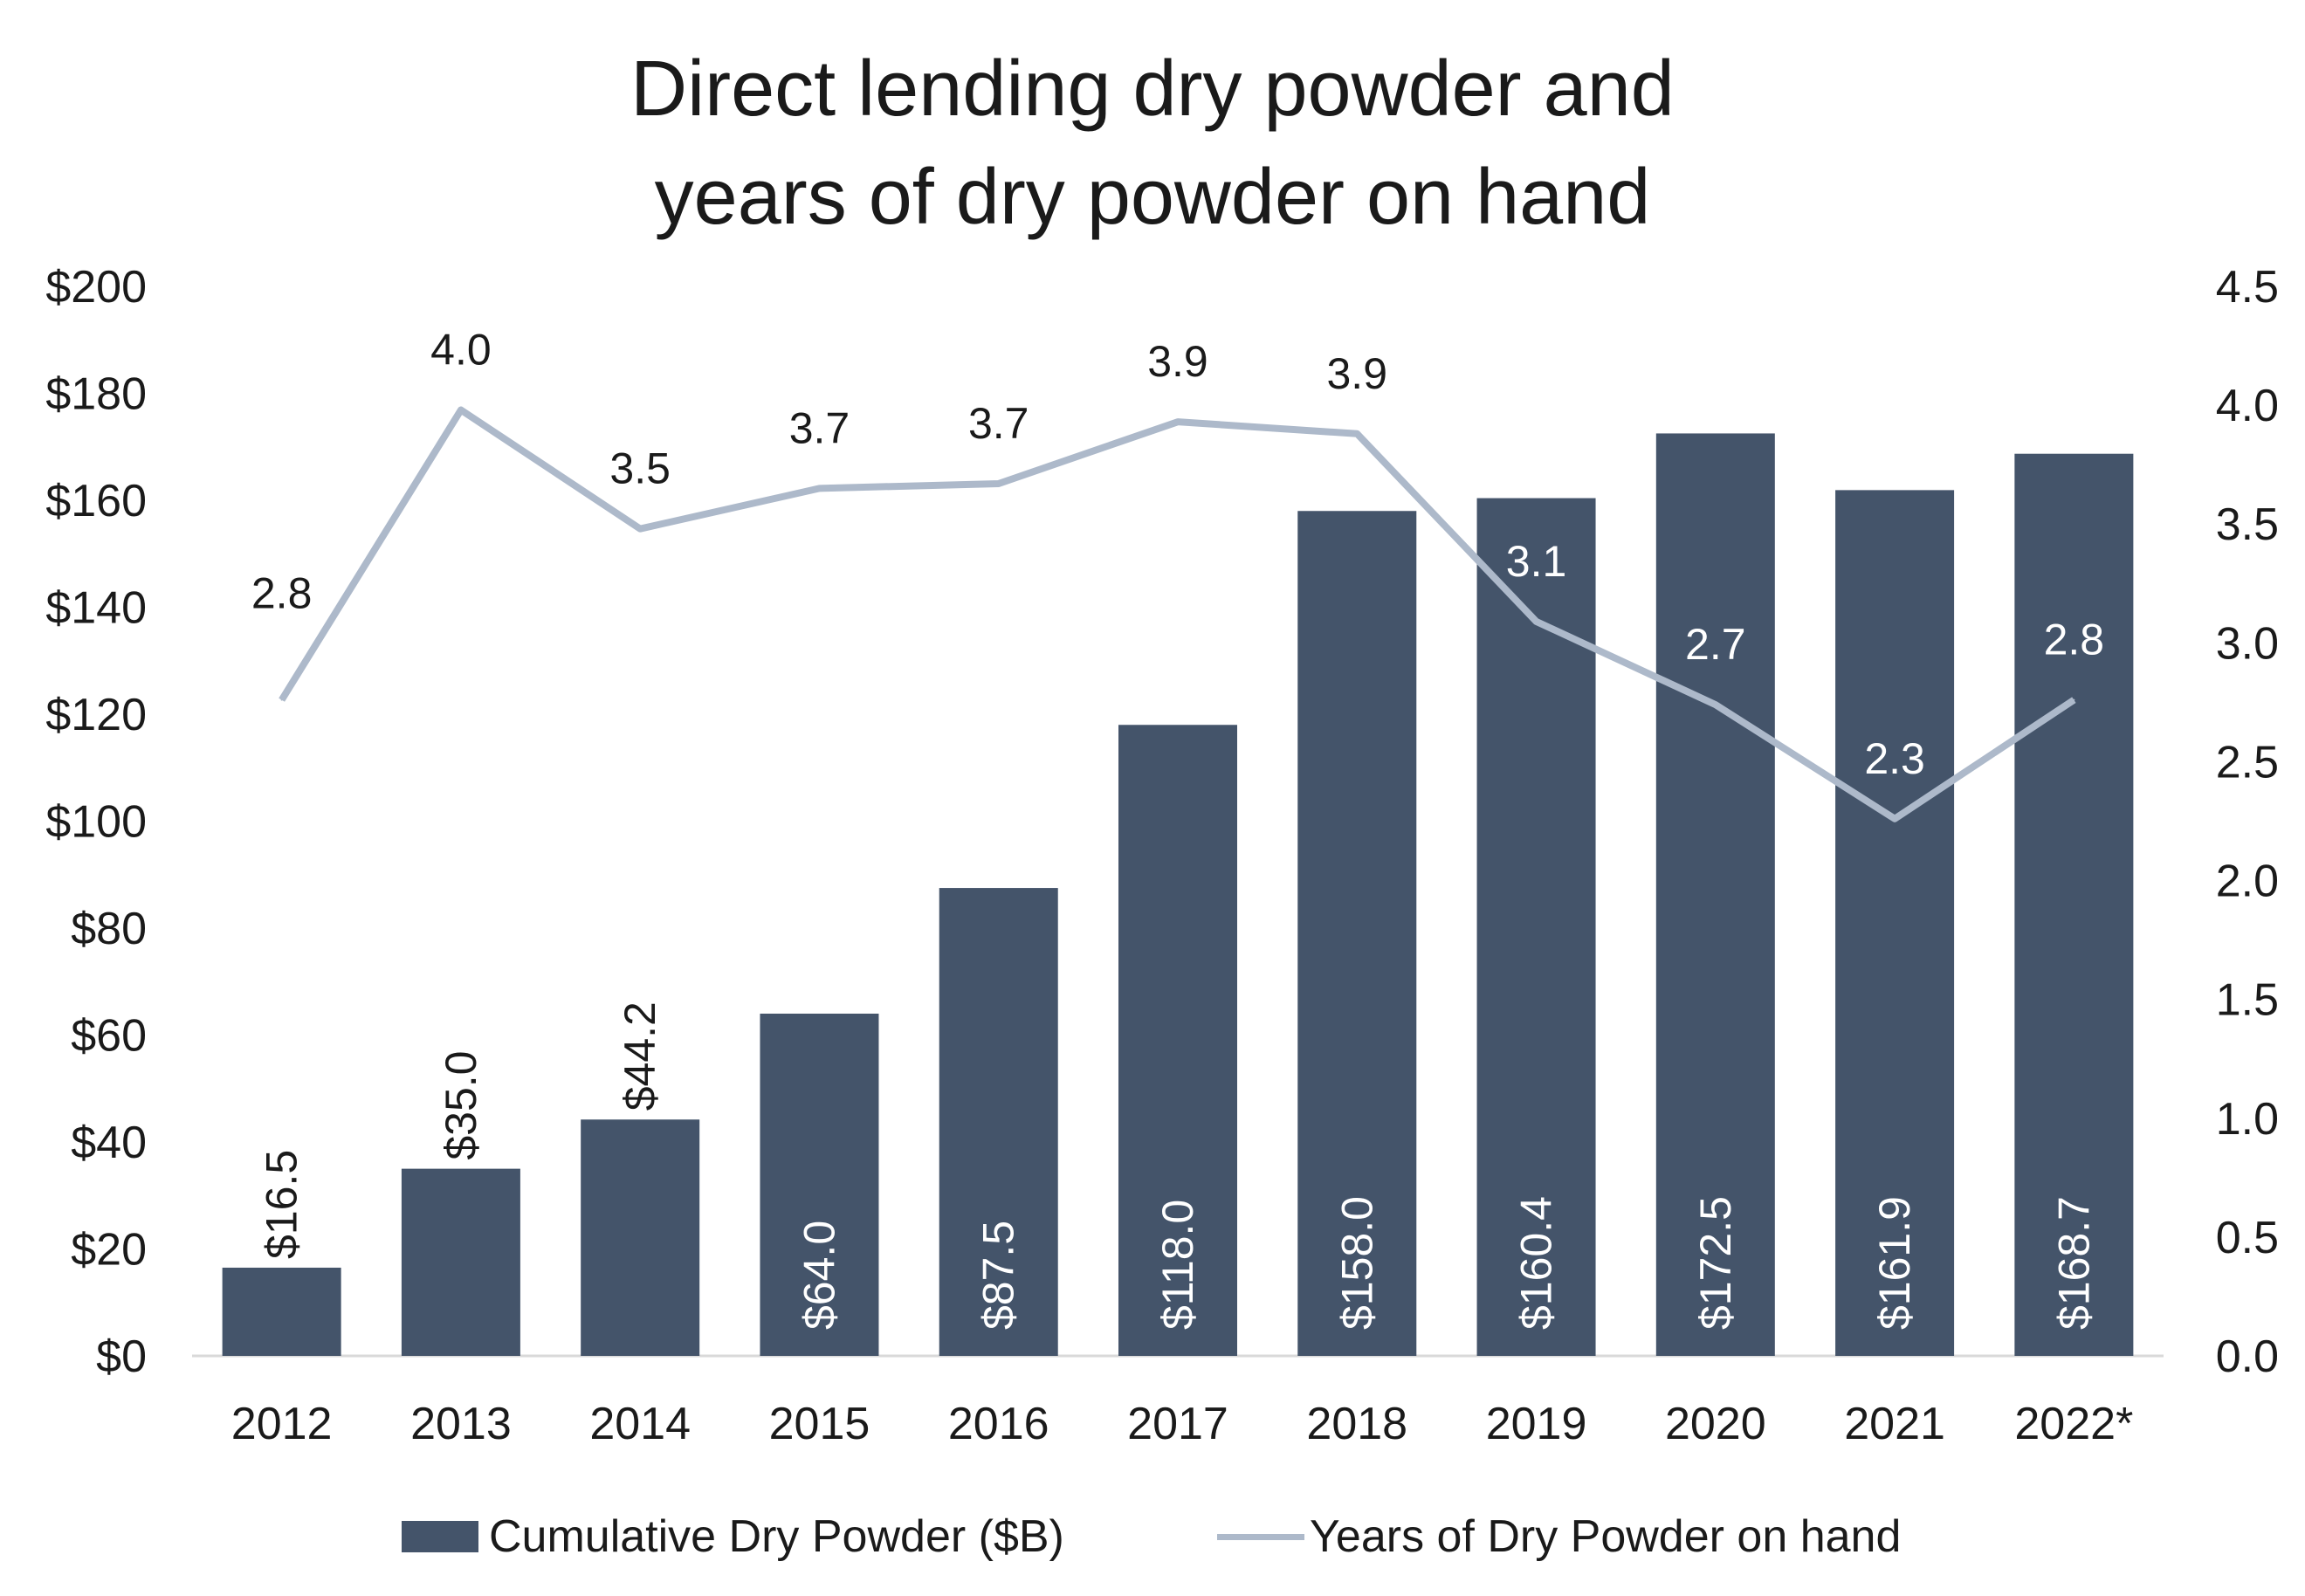  I want to click on left-axis-tick-label: $80, so click(109, 929).